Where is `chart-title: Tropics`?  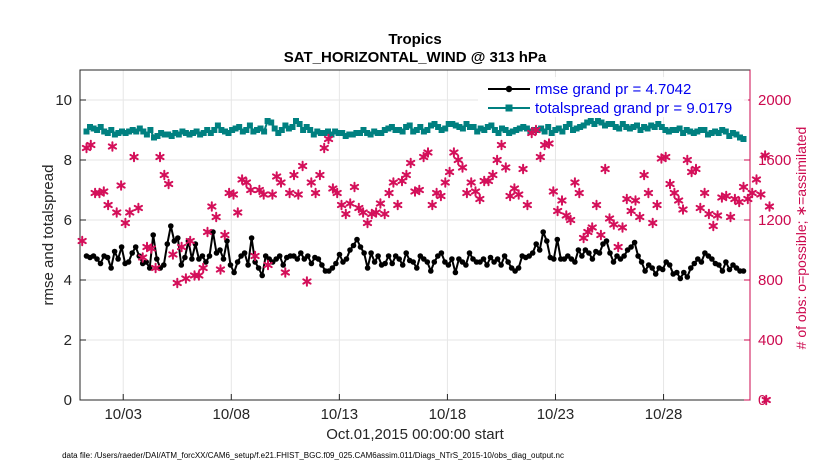
chart-title: Tropics is located at coordinates (414, 39).